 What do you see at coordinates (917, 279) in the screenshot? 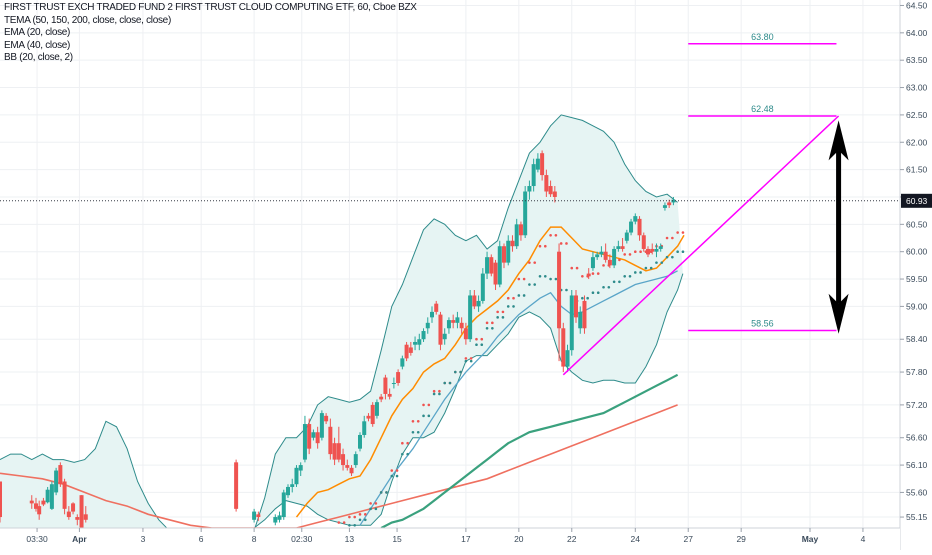
I see `price-tick-label: 59.50` at bounding box center [917, 279].